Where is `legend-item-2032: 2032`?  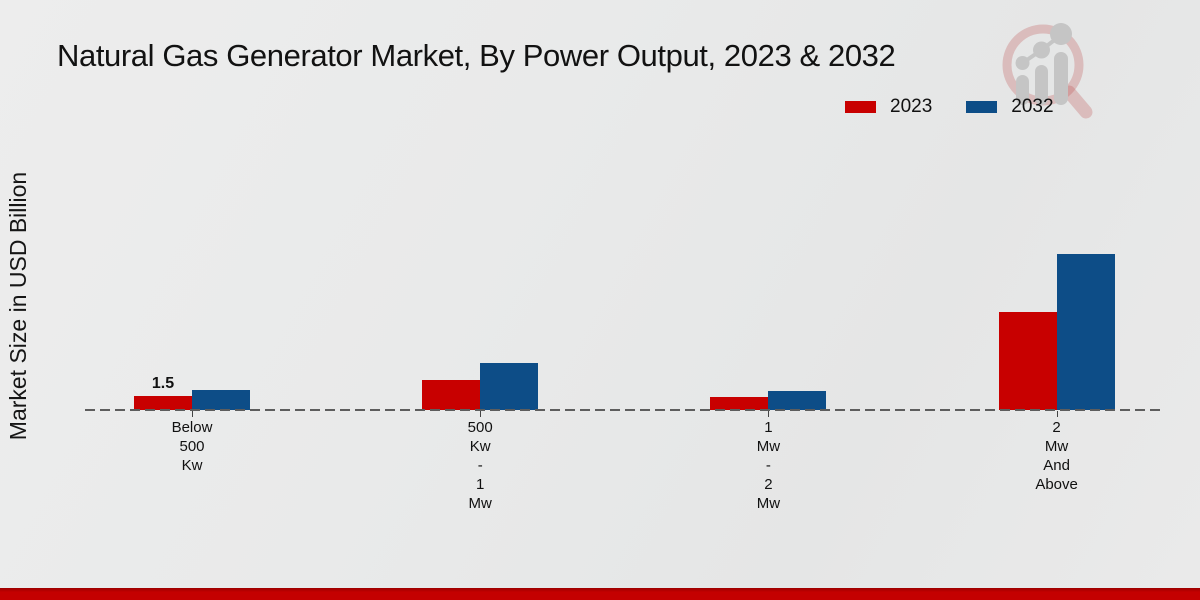
legend-item-2032: 2032 is located at coordinates (1010, 107).